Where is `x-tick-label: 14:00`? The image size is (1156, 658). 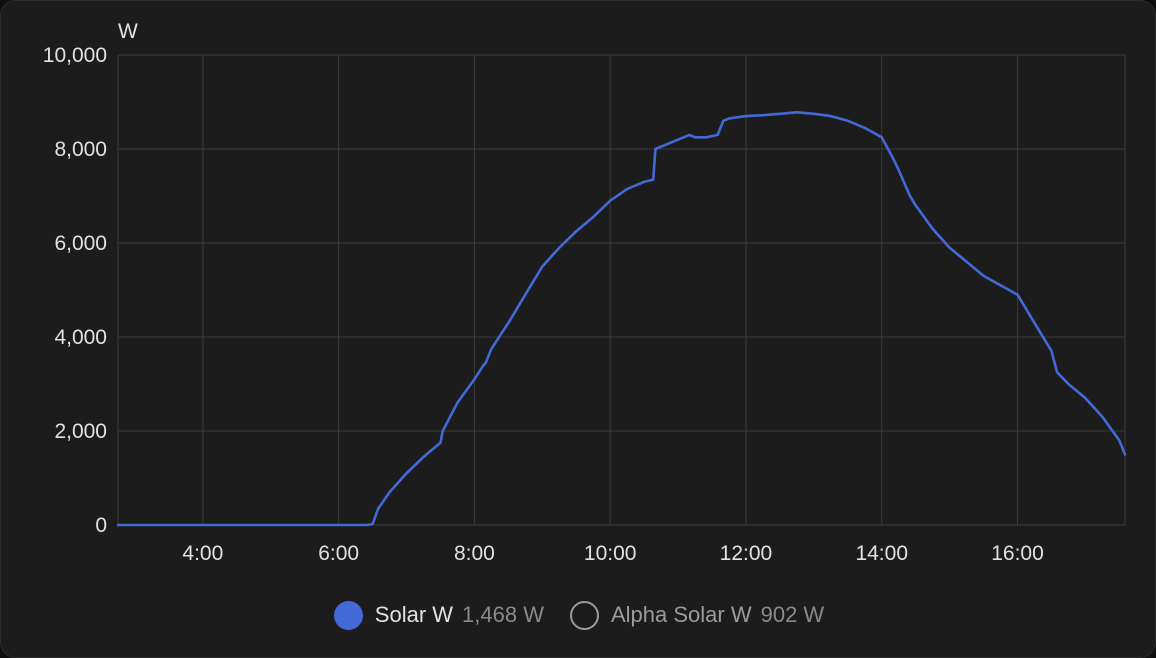 x-tick-label: 14:00 is located at coordinates (881, 553).